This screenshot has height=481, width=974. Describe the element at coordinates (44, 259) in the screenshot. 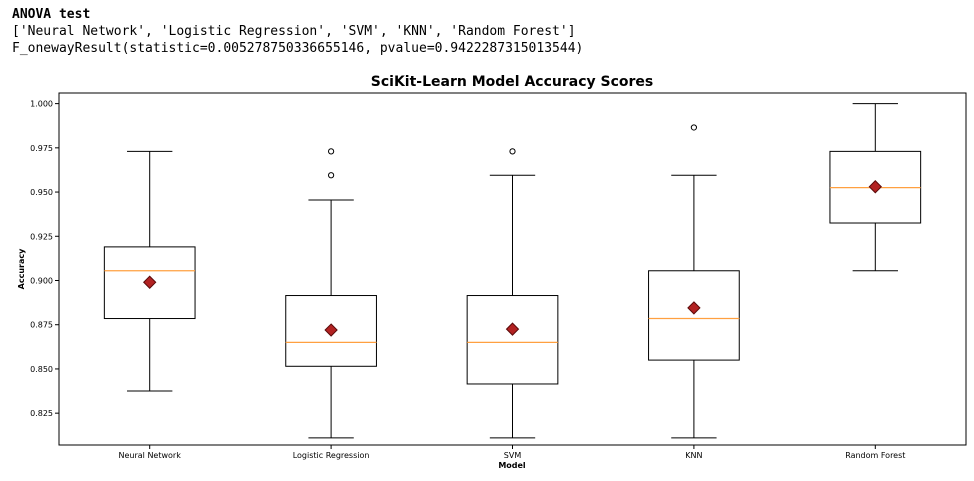

I see `y-axis: 0.825 0.850 0.875 0.900 0.925 0.950 0.975 1.000` at that location.